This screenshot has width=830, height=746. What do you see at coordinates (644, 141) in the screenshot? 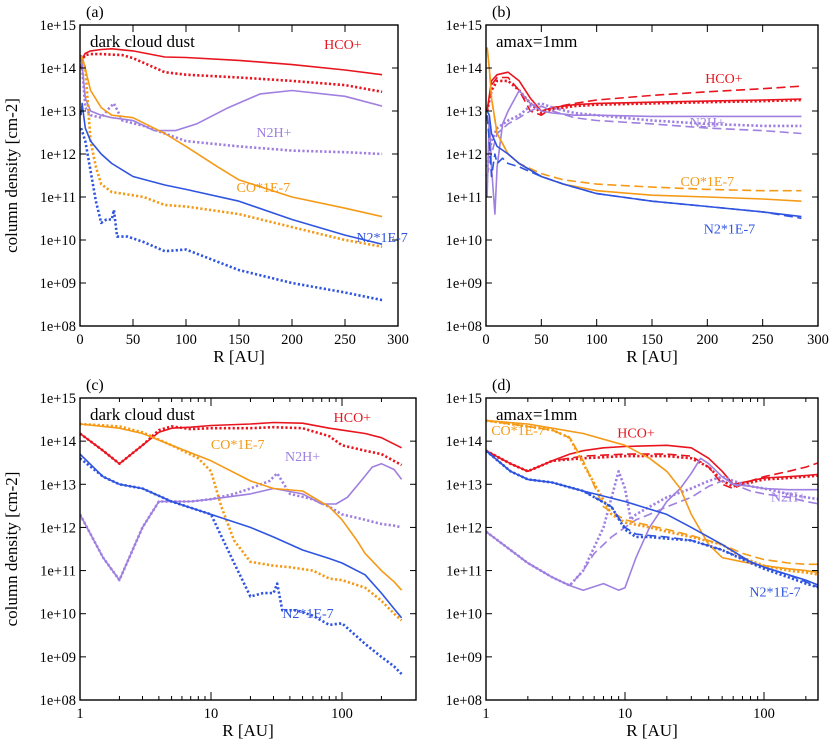
I see `series-n2h-dashed` at bounding box center [644, 141].